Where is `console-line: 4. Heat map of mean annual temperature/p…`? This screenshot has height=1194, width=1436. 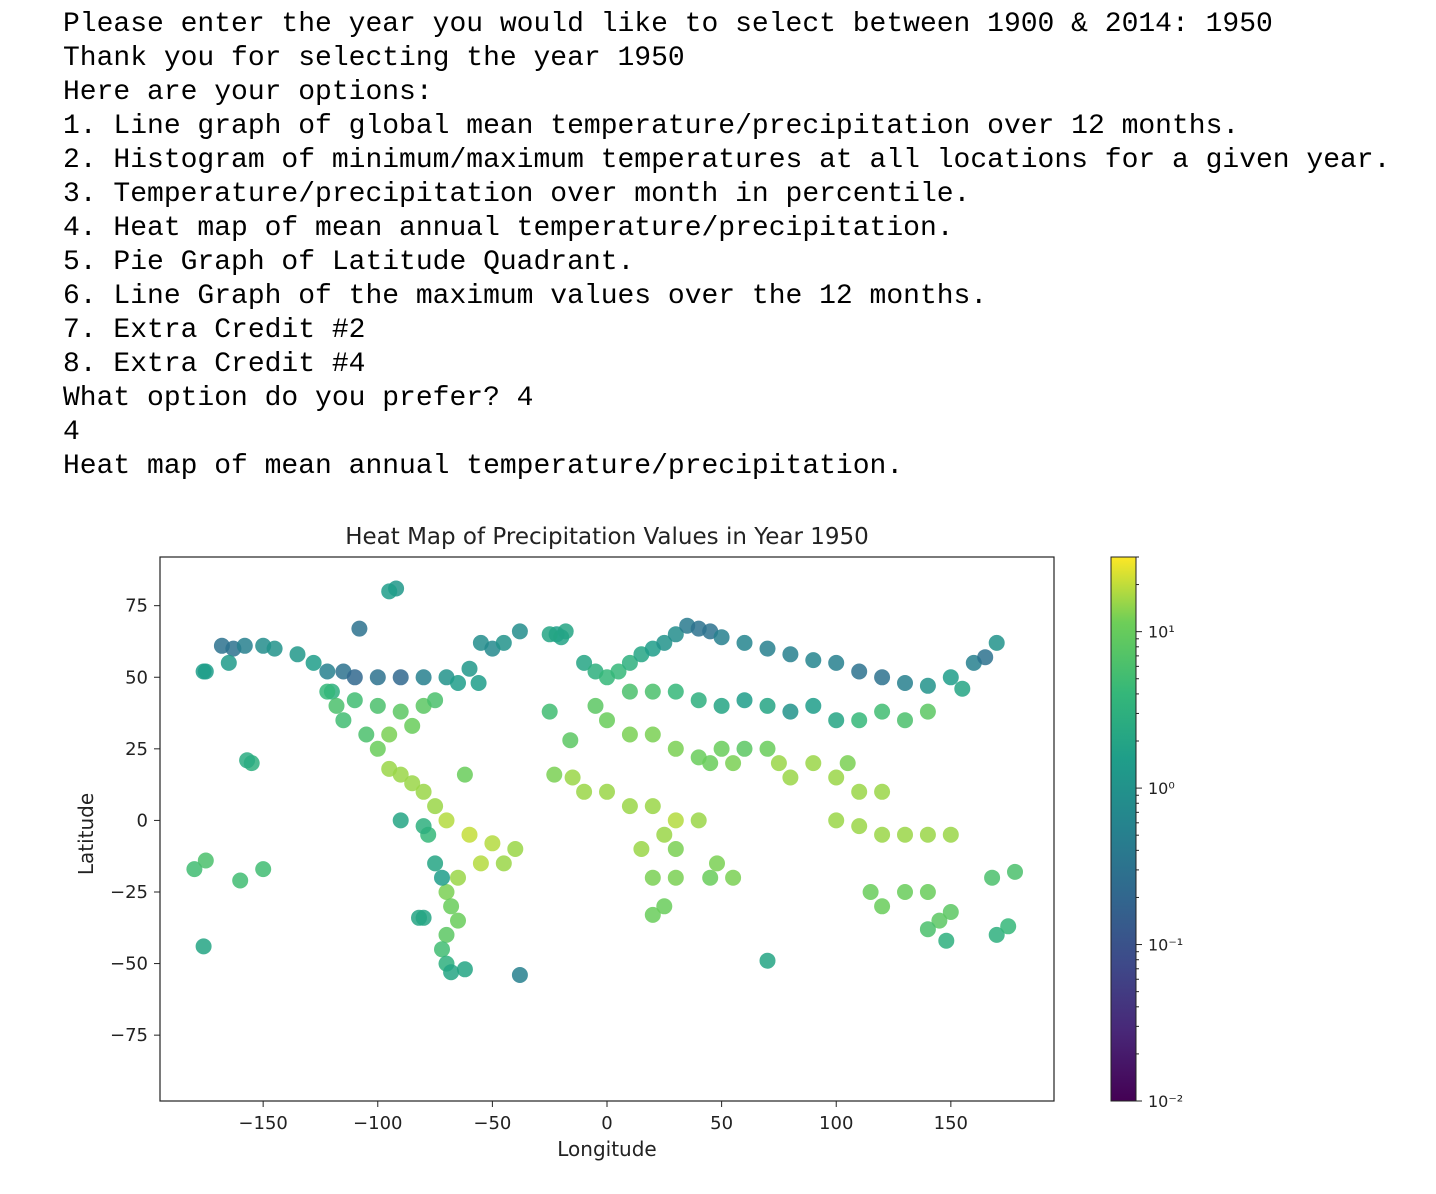 console-line: 4. Heat map of mean annual temperature/p… is located at coordinates (508, 228).